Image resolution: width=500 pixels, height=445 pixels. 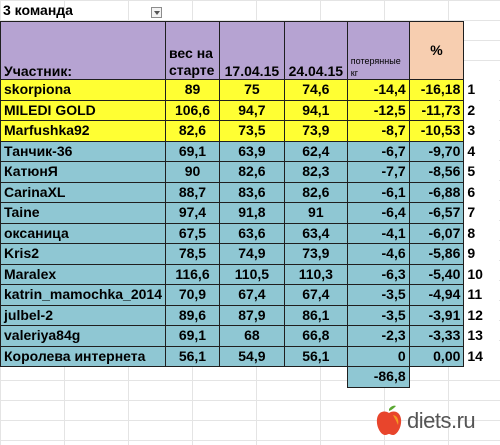 I want to click on percent-lost: -9,70, so click(x=436, y=151).